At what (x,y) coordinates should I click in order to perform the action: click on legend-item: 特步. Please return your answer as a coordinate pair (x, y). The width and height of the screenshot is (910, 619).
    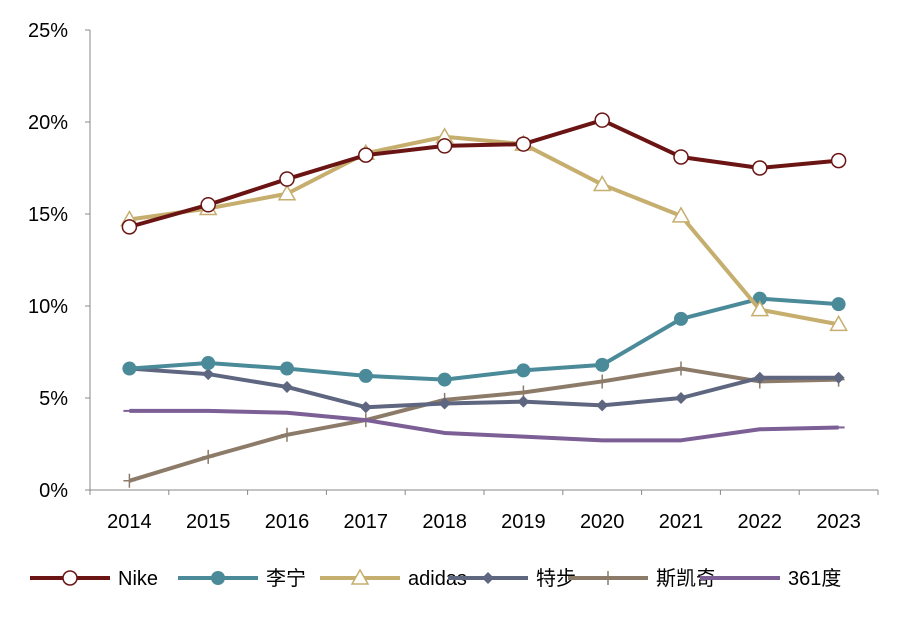
    Looking at the image, I should click on (512, 578).